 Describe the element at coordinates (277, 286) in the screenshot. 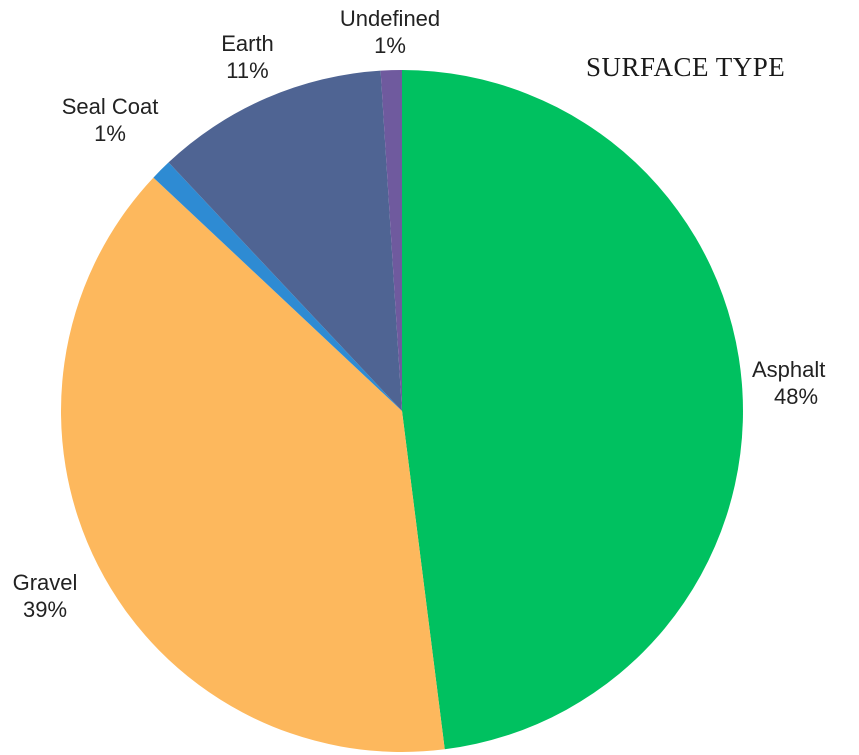

I see `pie-slice-seal-coat` at that location.